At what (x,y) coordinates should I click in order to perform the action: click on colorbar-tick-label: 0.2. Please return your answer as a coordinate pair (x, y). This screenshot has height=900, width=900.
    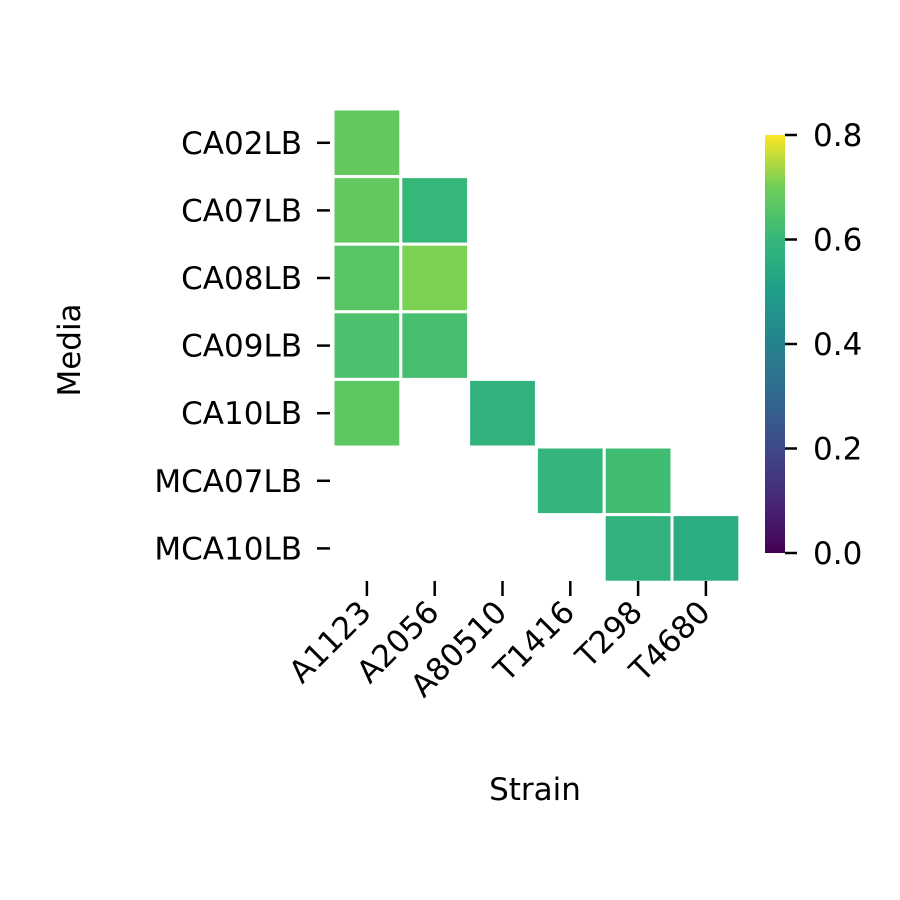
    Looking at the image, I should click on (837, 450).